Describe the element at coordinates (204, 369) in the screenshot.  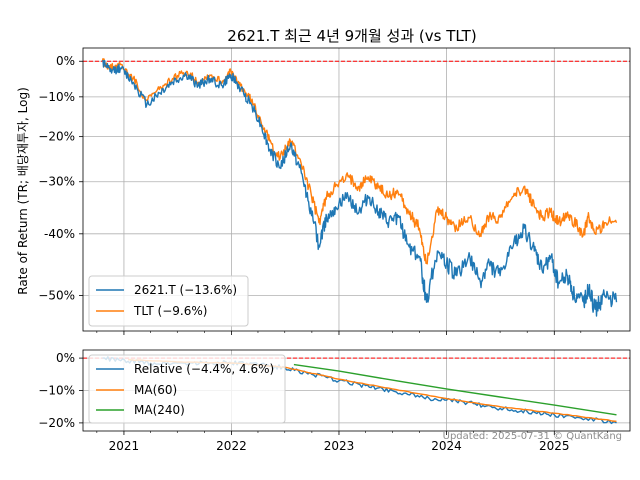
I see `legend-label-relative: Relative (−4.4%, 4.6%)` at that location.